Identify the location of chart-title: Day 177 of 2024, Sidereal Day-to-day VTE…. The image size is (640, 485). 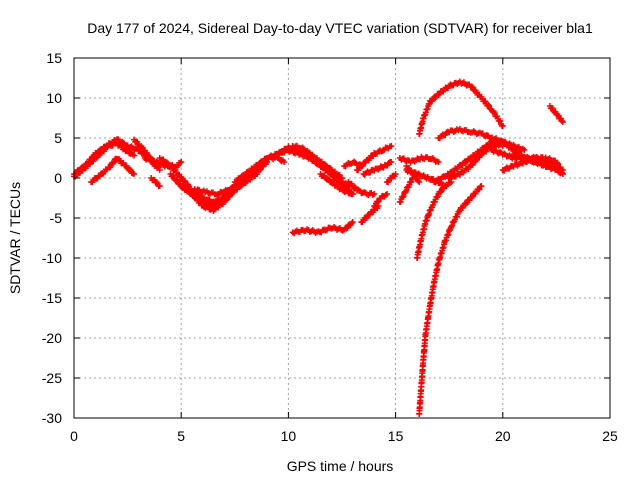
(340, 28).